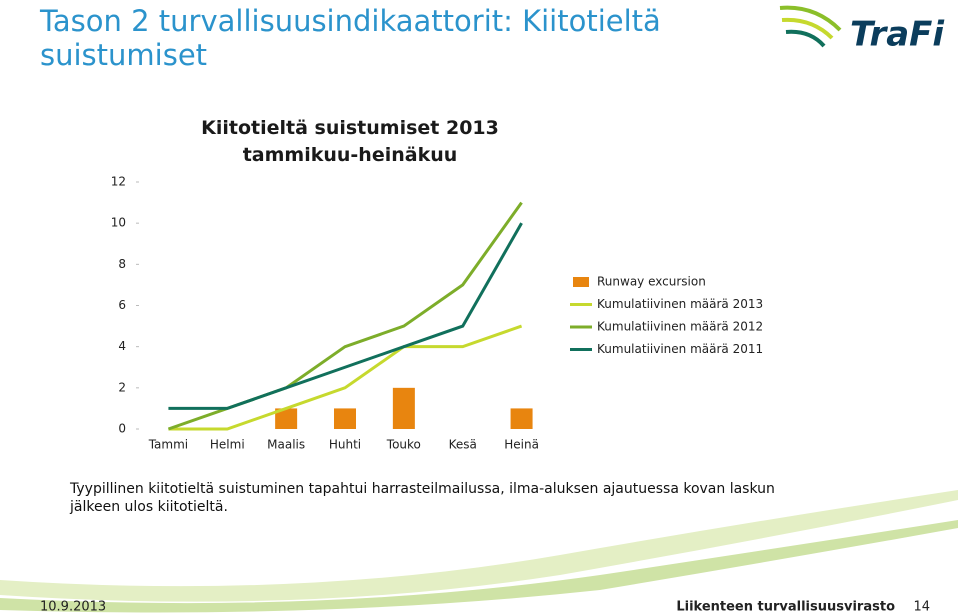 This screenshot has height=615, width=960. Describe the element at coordinates (680, 327) in the screenshot. I see `legend-label: Kumulatiivinen määrä 2012` at that location.